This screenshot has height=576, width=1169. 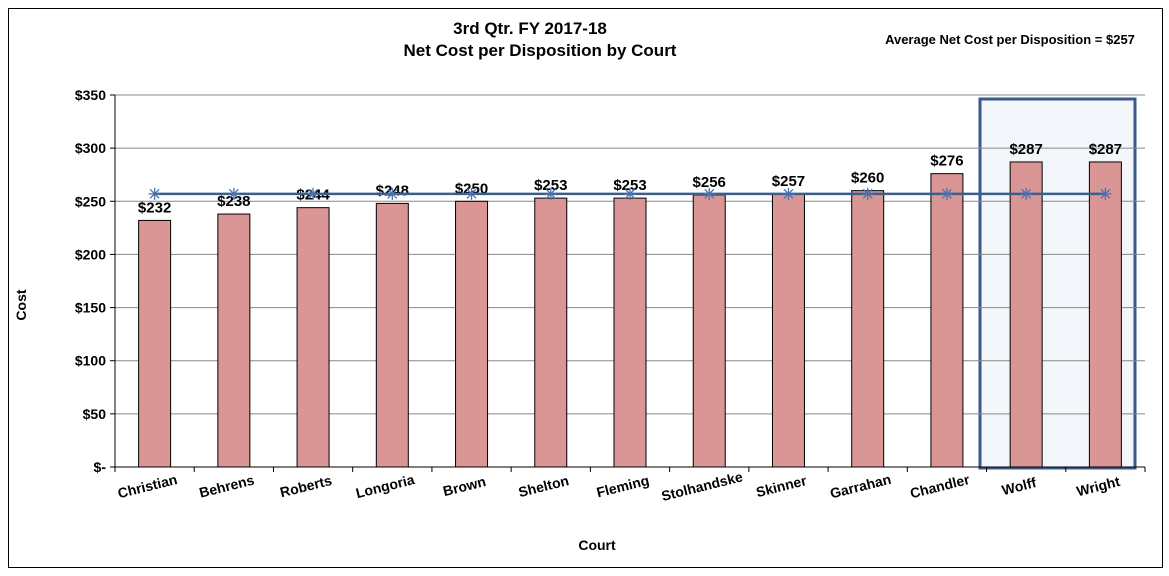 I want to click on data-label: $276, so click(x=946, y=161).